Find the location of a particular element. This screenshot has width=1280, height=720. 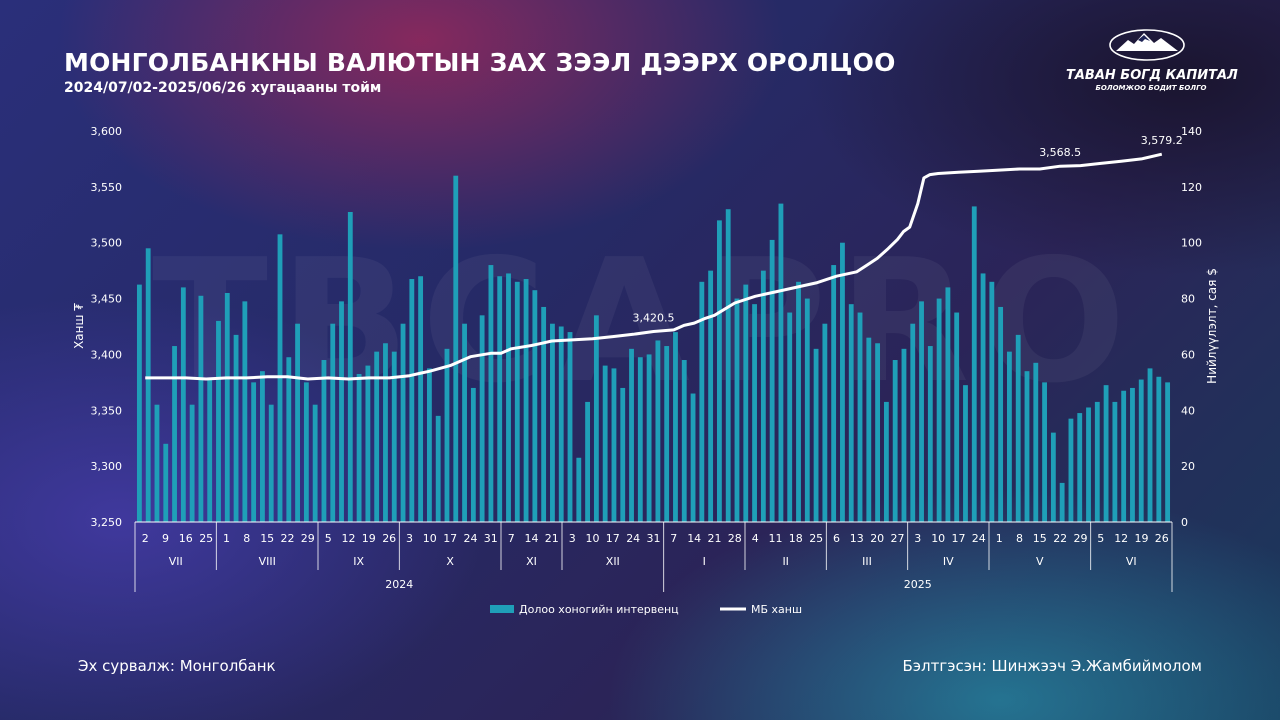

left-axis-tick-label: 3,600 is located at coordinates (107, 131).